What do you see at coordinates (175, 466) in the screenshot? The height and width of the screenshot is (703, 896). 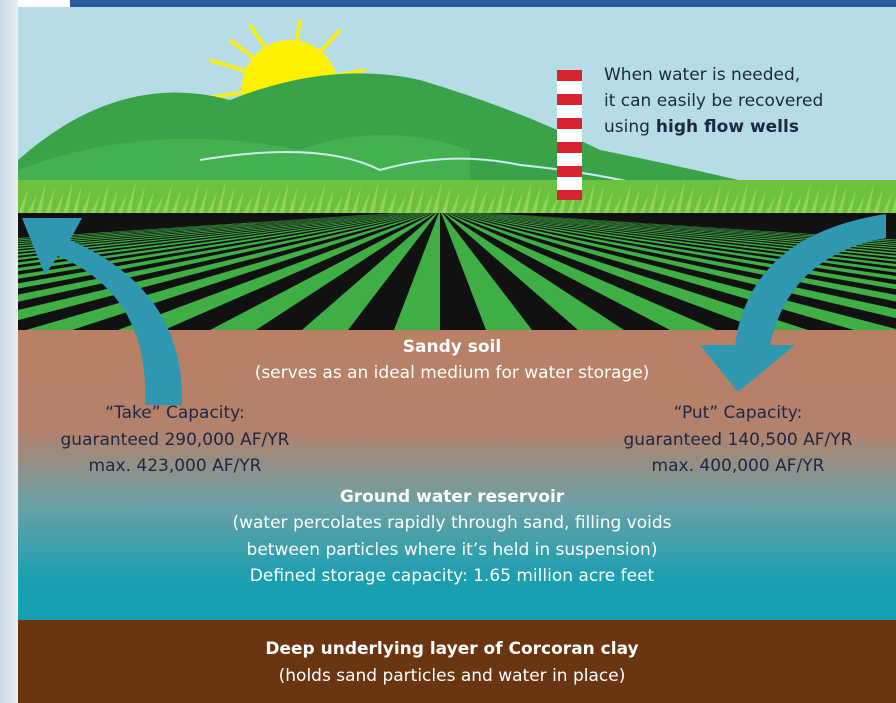 I see `take-max: max. 423,000 AF/YR` at bounding box center [175, 466].